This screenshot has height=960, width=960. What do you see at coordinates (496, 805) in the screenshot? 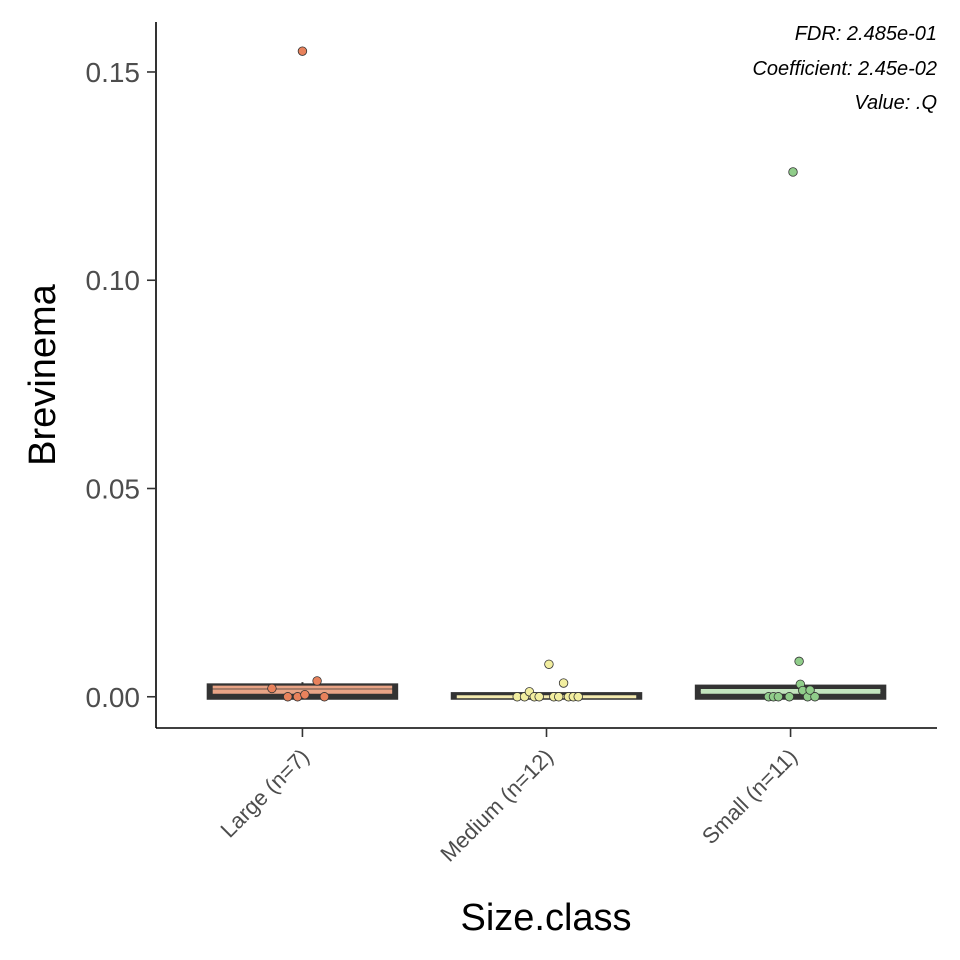
I see `x-tick-label: Medium (n=12)` at bounding box center [496, 805].